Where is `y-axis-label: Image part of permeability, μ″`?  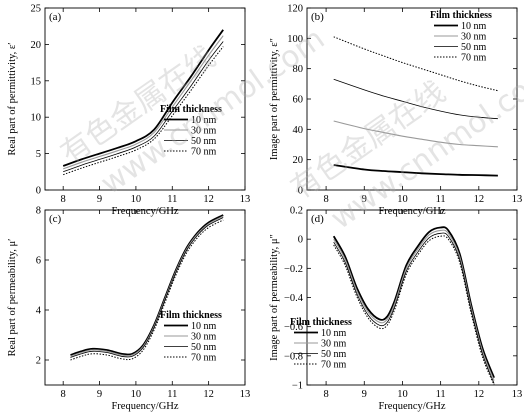
y-axis-label: Image part of permeability, μ″ is located at coordinates (274, 297).